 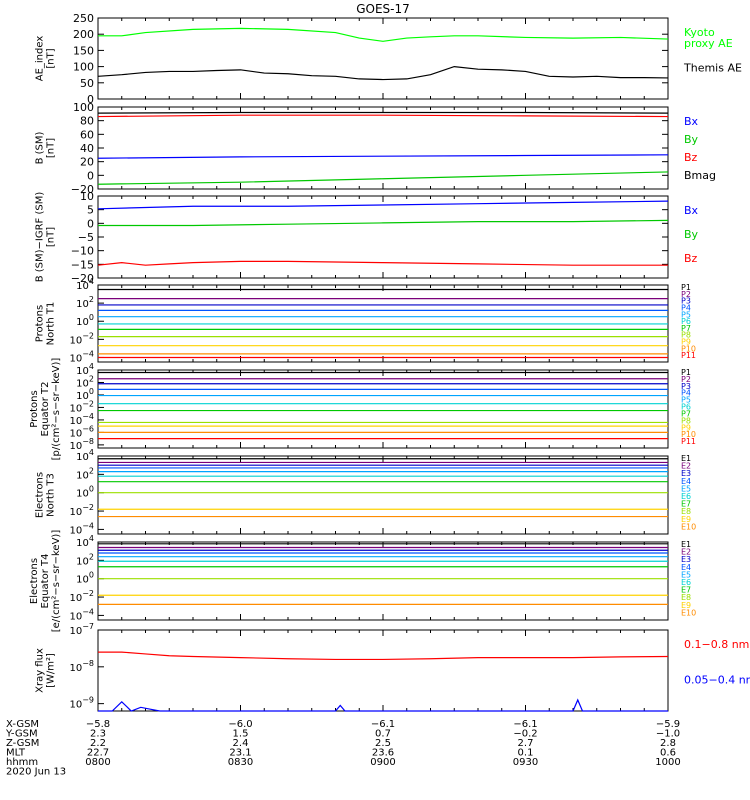 I want to click on y-tick-label: 50, so click(x=87, y=83).